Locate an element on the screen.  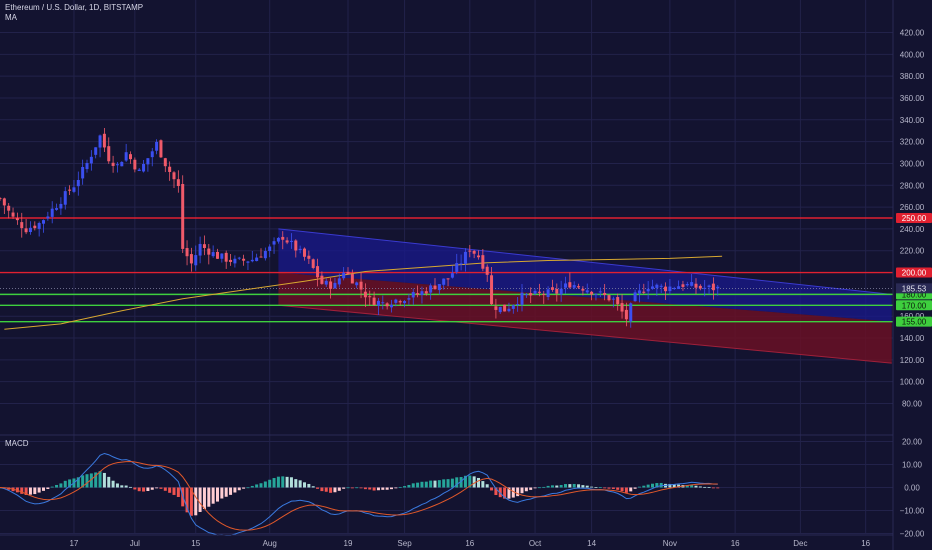
level-labels: 250.00 200.00 180.00 170.00 155.00 185.53 is located at coordinates (914, 270).